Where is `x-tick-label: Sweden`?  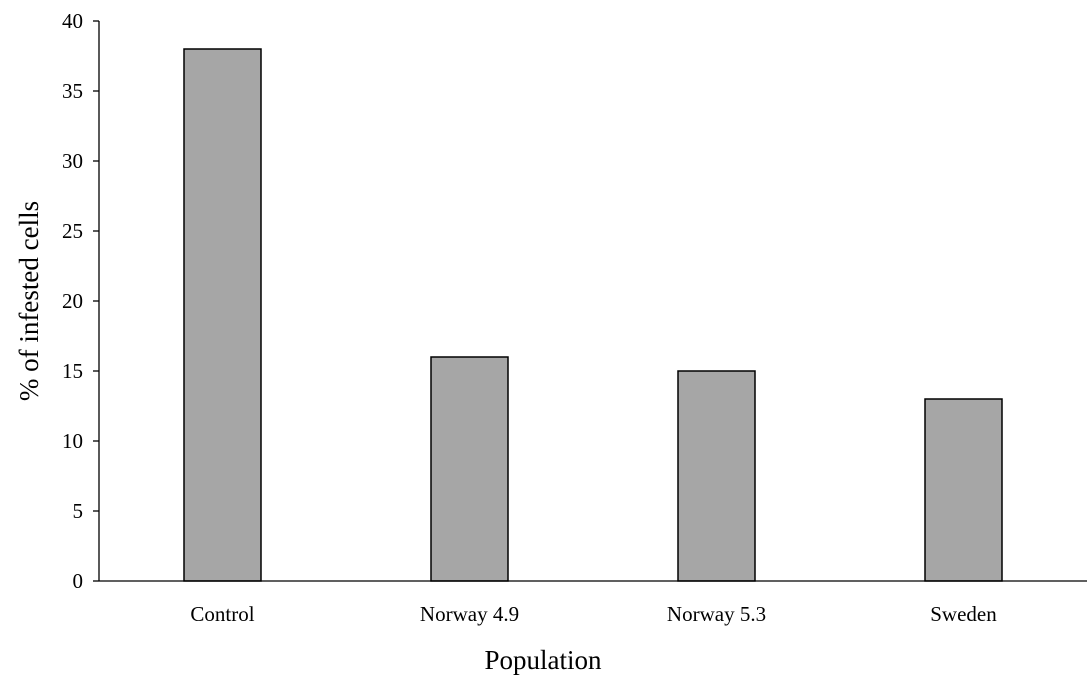 x-tick-label: Sweden is located at coordinates (963, 614).